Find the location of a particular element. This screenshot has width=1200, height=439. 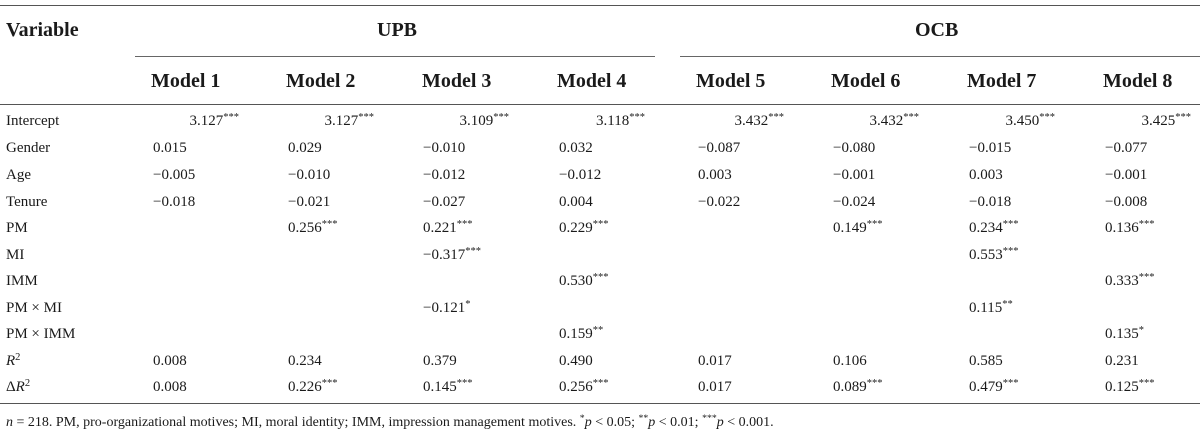

table-cell: 0.004 is located at coordinates (576, 202).